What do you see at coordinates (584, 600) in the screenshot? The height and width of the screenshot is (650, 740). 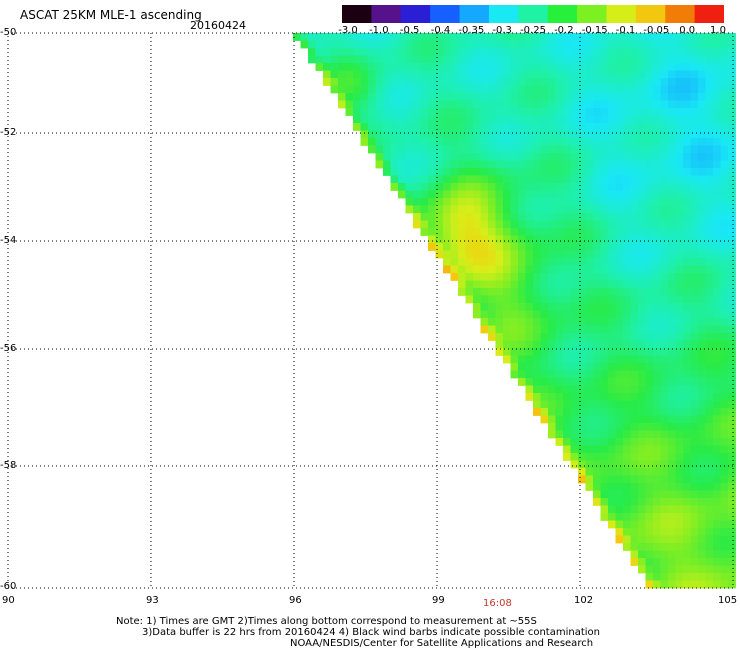 I see `lon-label-102: 102` at bounding box center [584, 600].